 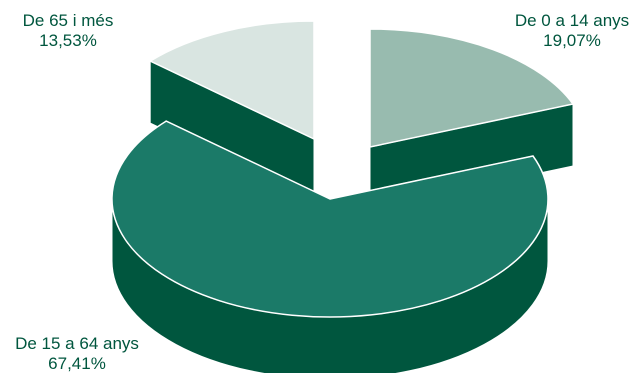 I want to click on label-slice-1-name: De 15 a 64 anys, so click(x=77, y=343).